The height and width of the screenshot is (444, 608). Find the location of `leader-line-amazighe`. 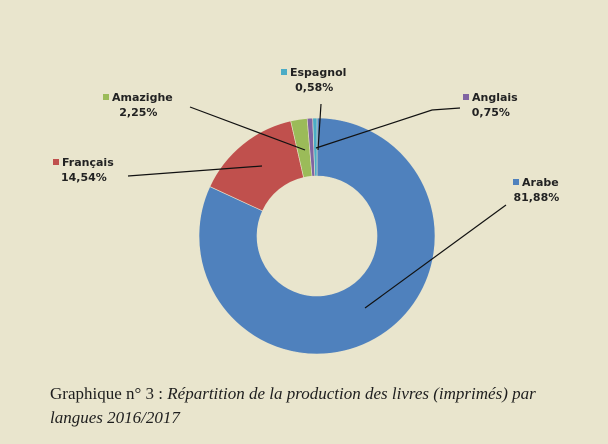

leader-line-amazighe is located at coordinates (247, 128).